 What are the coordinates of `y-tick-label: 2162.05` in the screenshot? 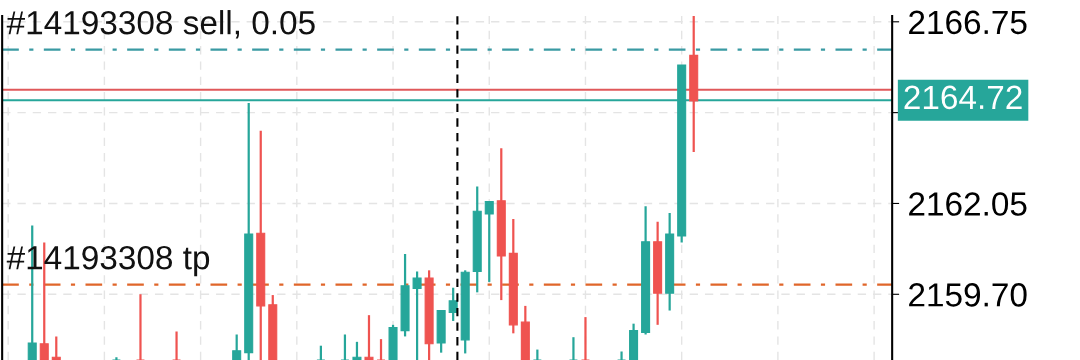 It's located at (968, 204).